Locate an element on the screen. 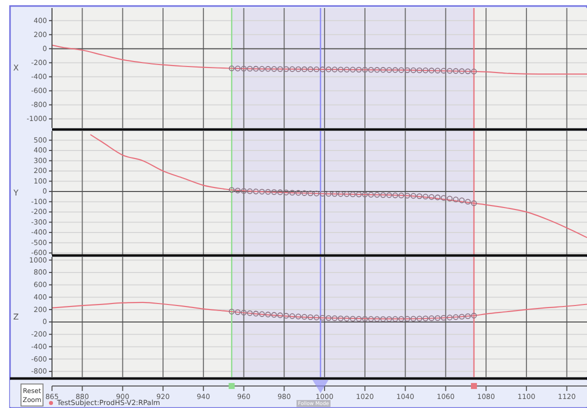  y-axis-title: Z is located at coordinates (16, 317).